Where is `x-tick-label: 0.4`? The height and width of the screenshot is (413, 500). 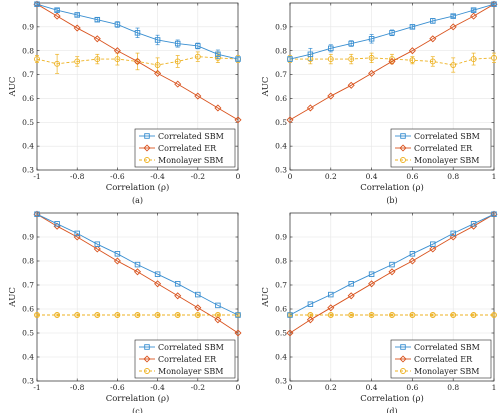
x-tick-label: 0.4 is located at coordinates (372, 176).